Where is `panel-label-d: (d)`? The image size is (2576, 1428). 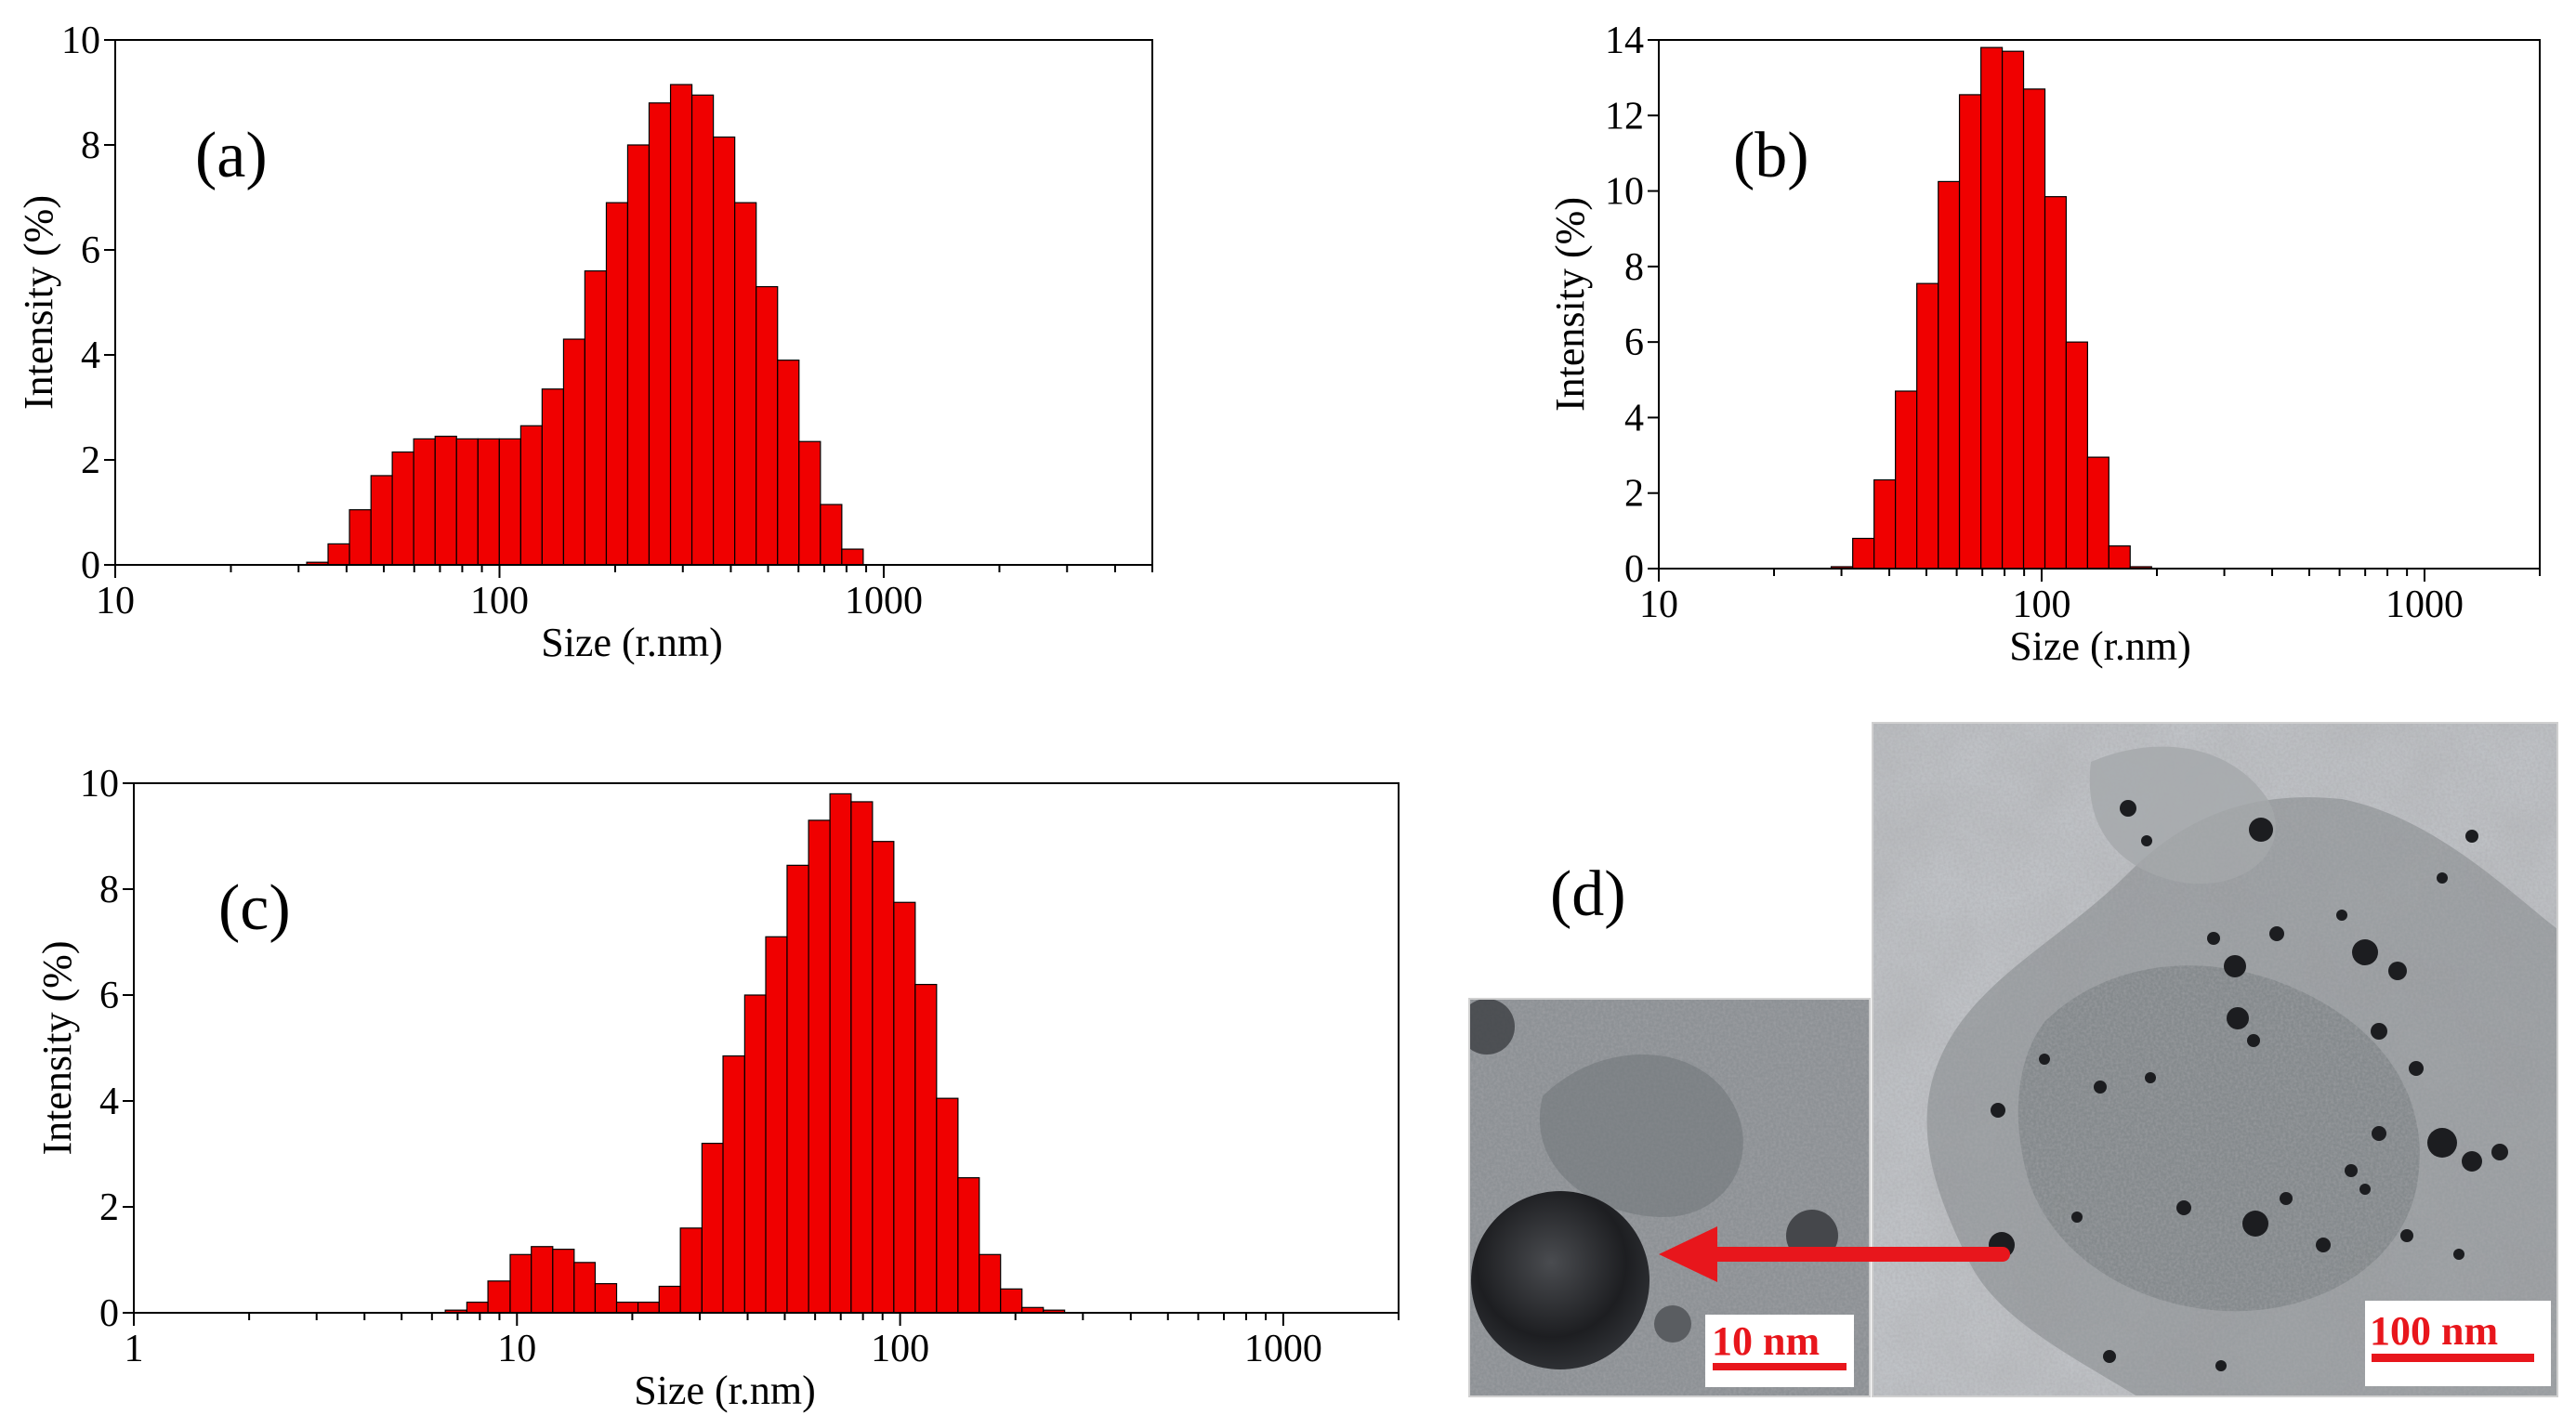 panel-label-d: (d) is located at coordinates (1588, 894).